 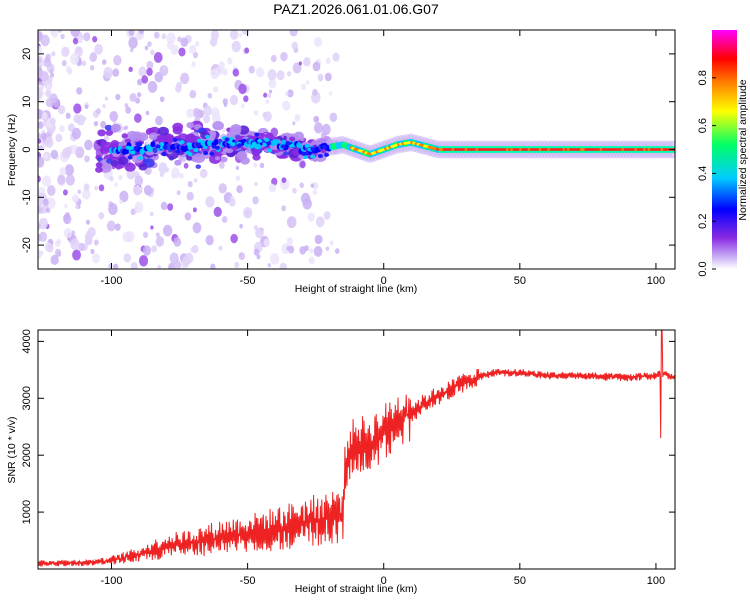 I want to click on spectrogram-xtick-label: 100, so click(x=656, y=281).